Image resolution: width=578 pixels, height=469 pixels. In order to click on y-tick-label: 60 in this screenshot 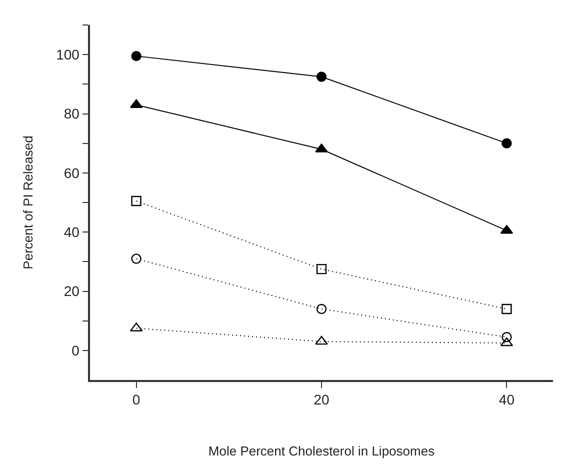, I will do `click(72, 172)`.